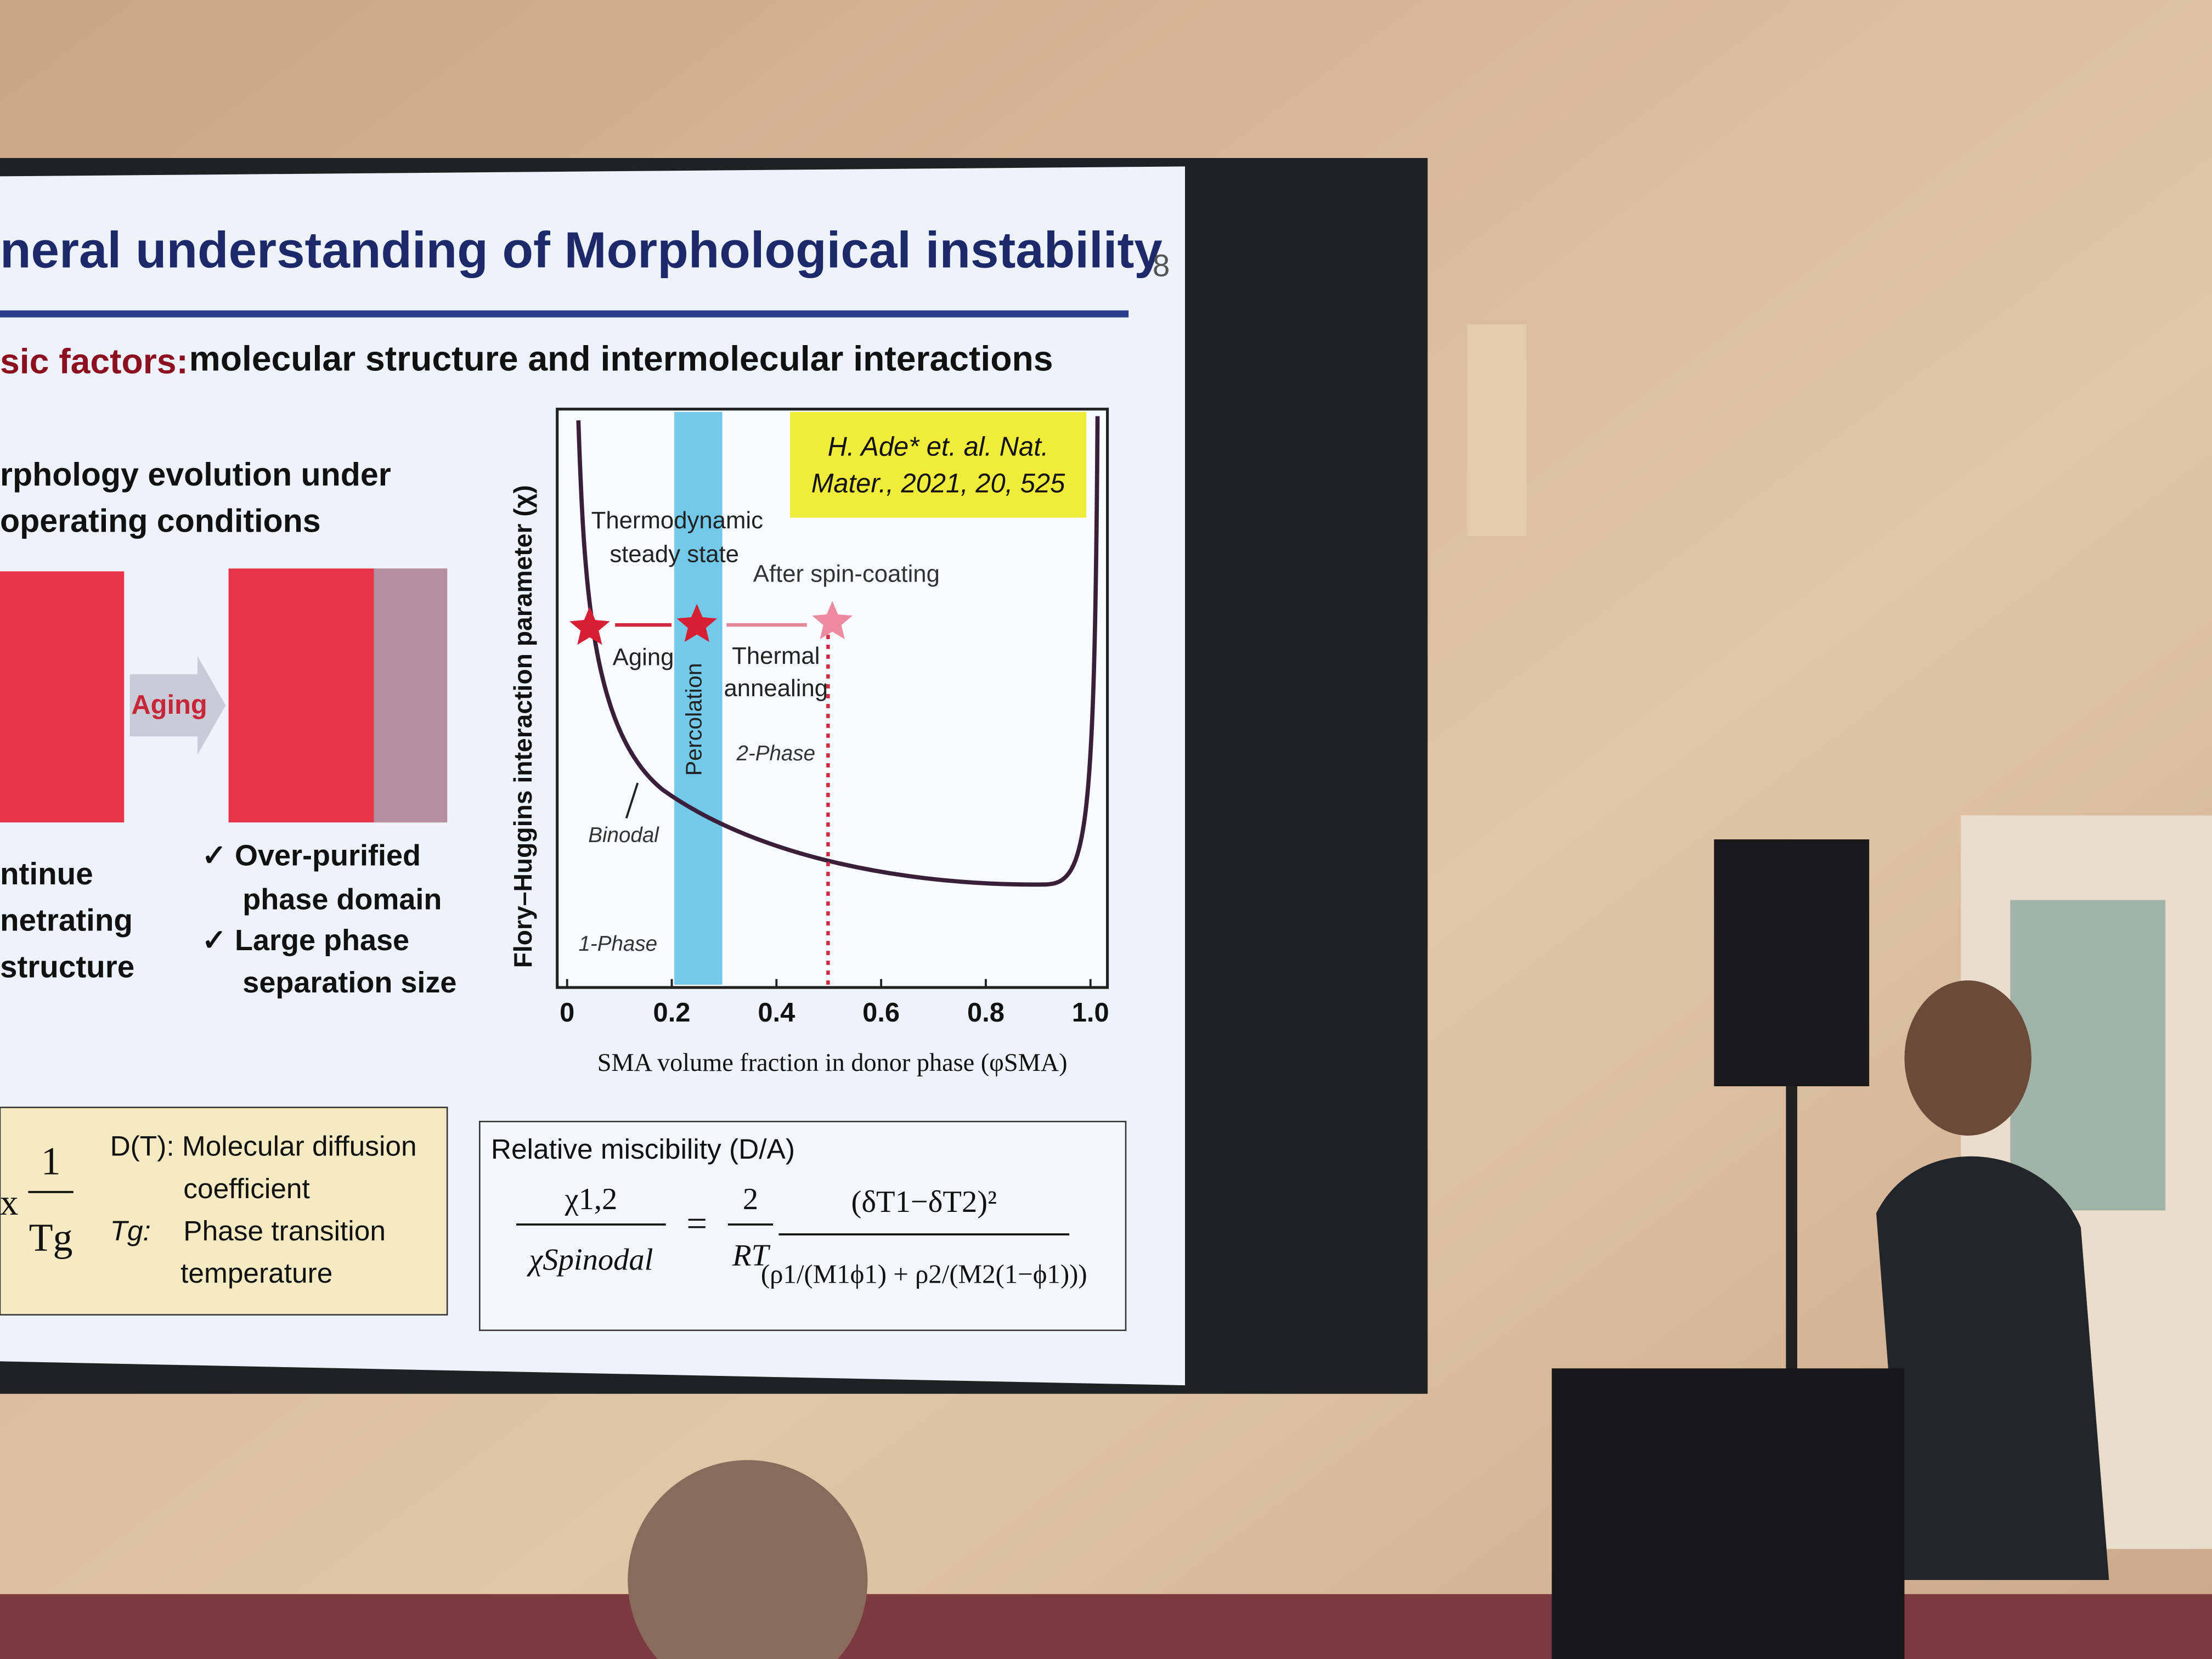 This screenshot has height=1659, width=2212. Describe the element at coordinates (589, 1260) in the screenshot. I see `formula-part: χSpinodal` at that location.